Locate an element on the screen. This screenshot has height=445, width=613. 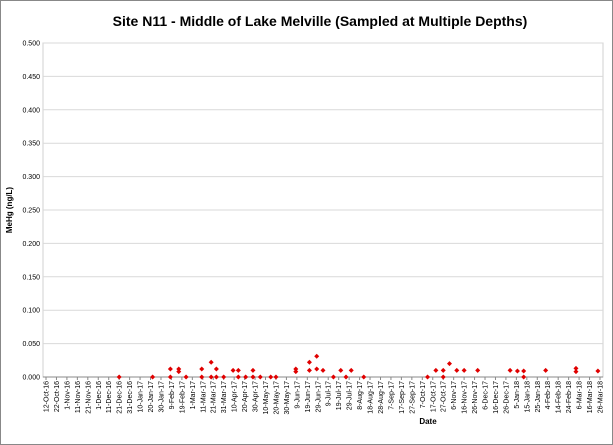
y-tick-label: 0.350 is located at coordinates (31, 144).